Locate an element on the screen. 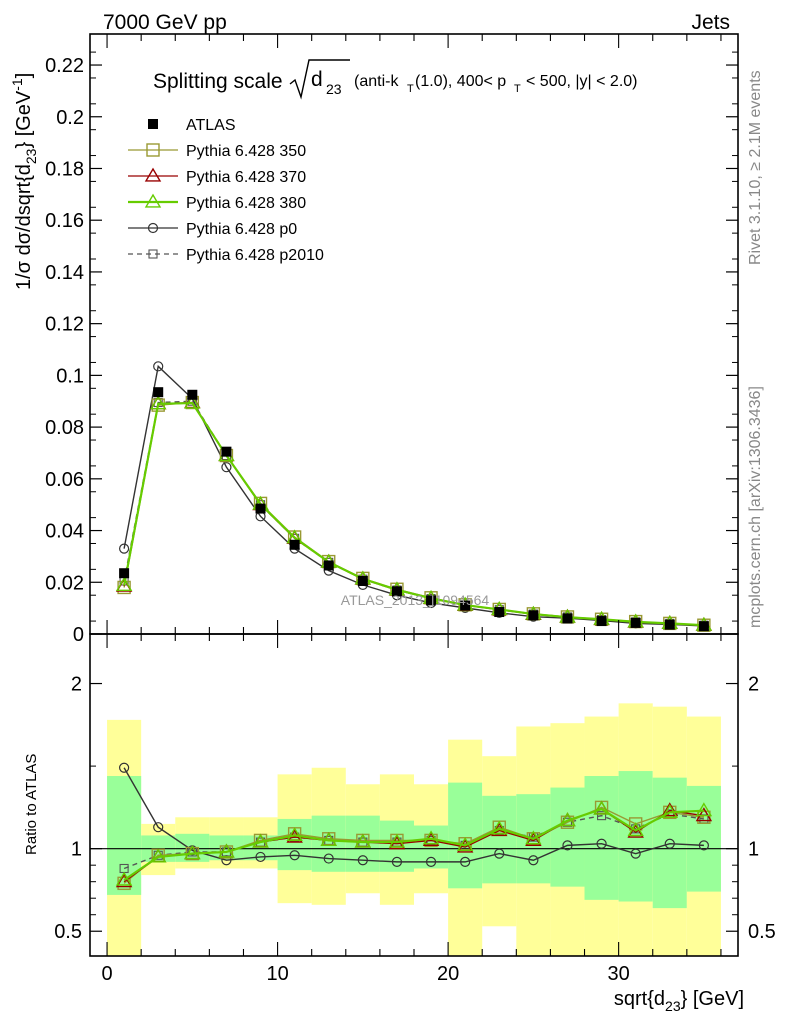  main-ytick-label: 0.16 is located at coordinates (64, 221).